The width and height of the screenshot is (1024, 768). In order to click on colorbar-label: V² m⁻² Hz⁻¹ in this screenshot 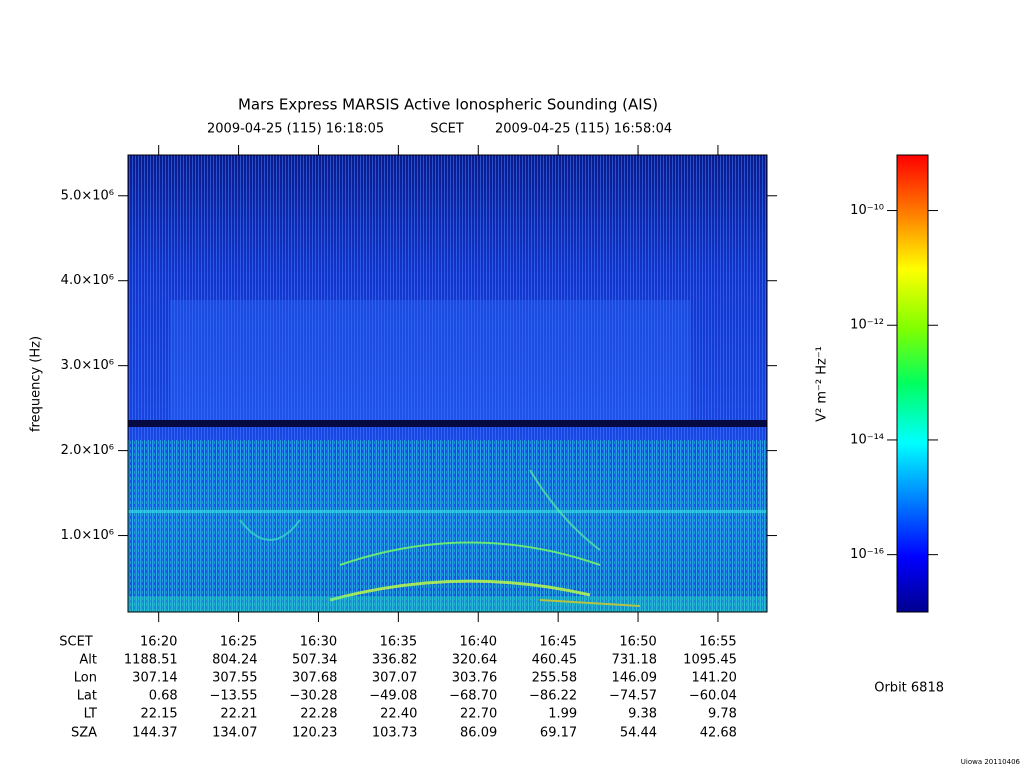, I will do `click(822, 384)`.